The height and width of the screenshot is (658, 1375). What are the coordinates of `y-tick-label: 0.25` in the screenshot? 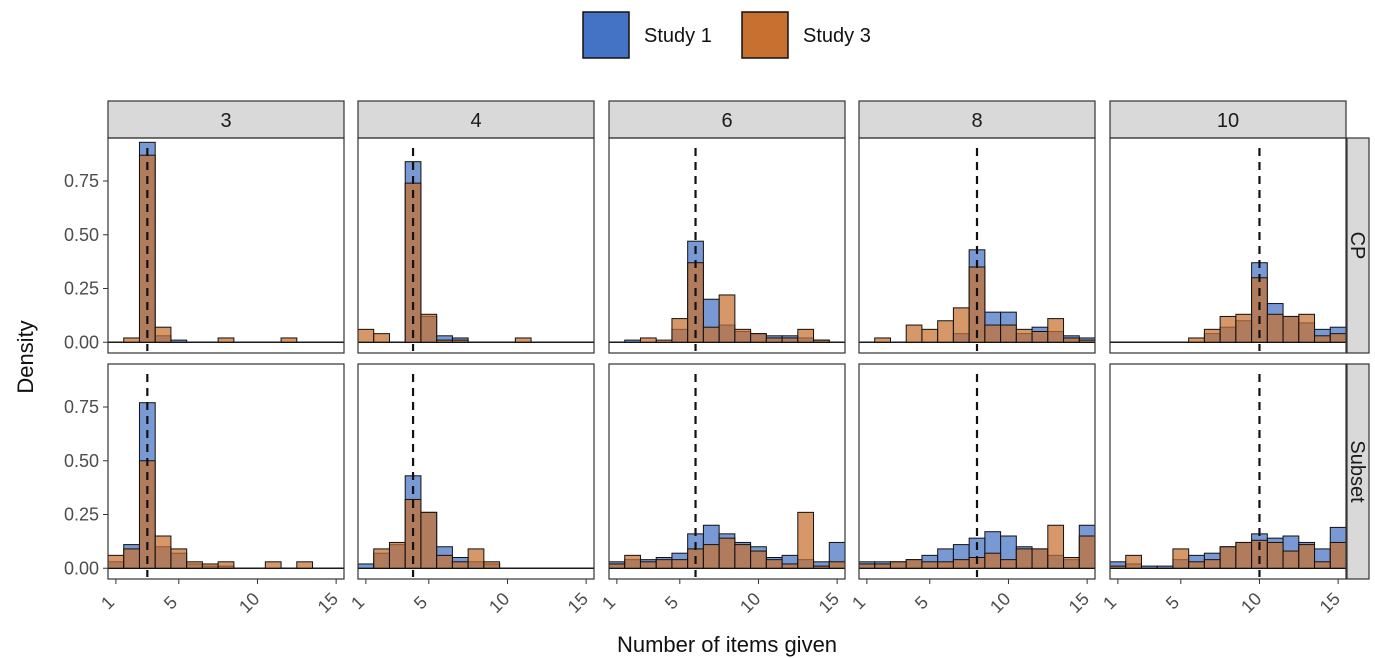 It's located at (81, 289).